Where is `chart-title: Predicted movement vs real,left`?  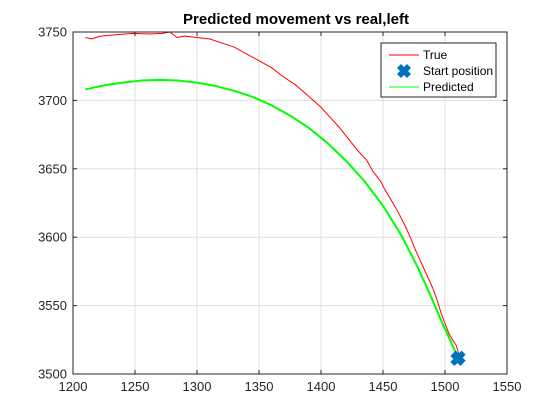 chart-title: Predicted movement vs real,left is located at coordinates (296, 19).